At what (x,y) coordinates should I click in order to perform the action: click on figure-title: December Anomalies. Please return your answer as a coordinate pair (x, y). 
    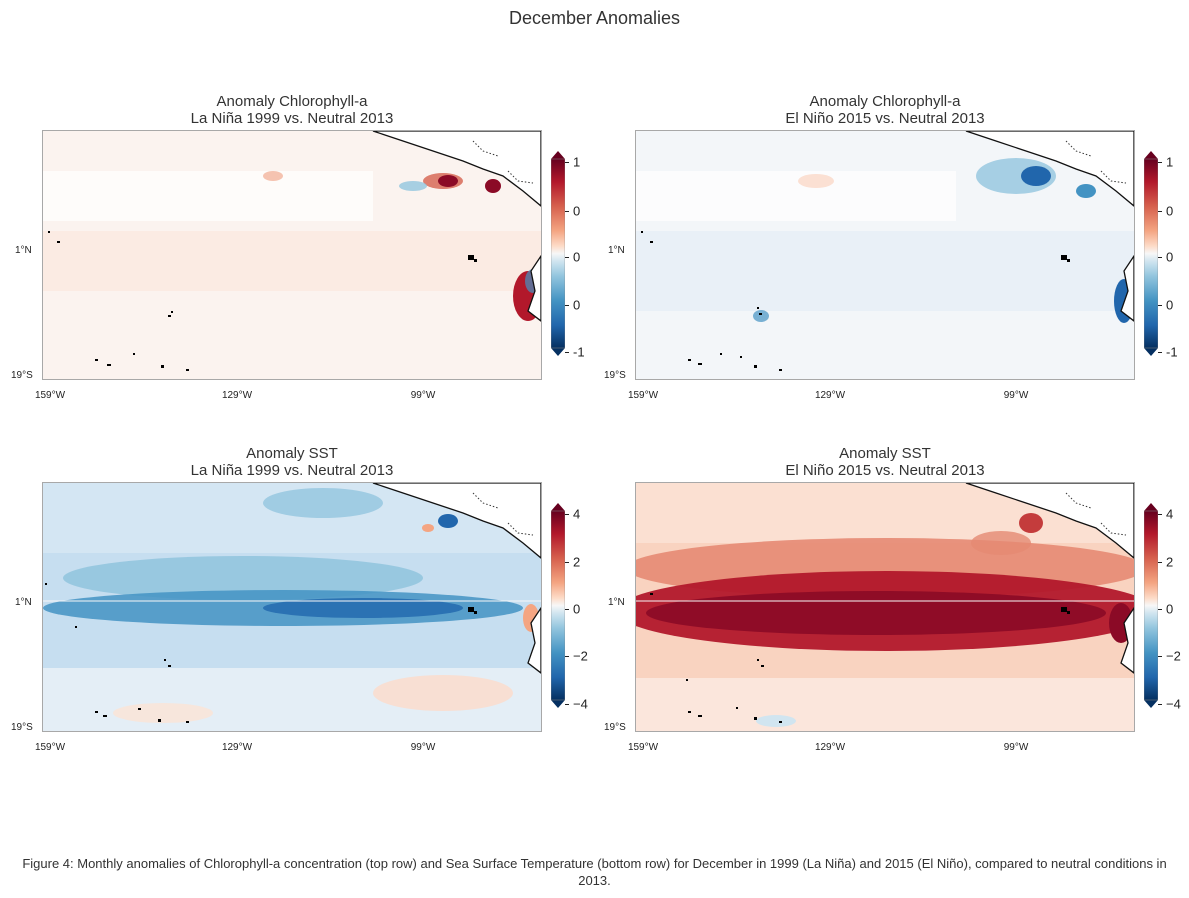
    Looking at the image, I should click on (594, 18).